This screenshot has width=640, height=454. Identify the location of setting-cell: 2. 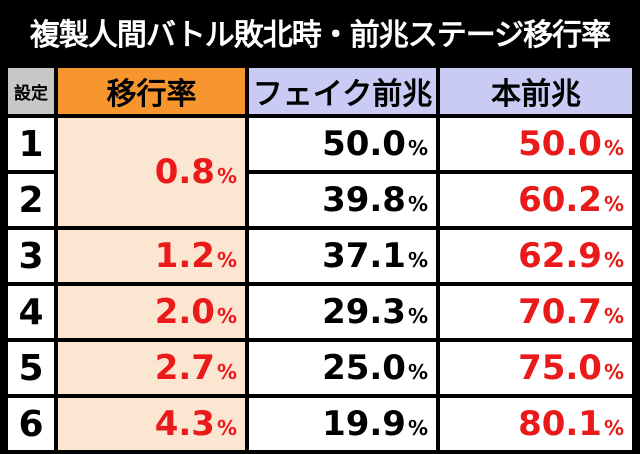
(31, 200).